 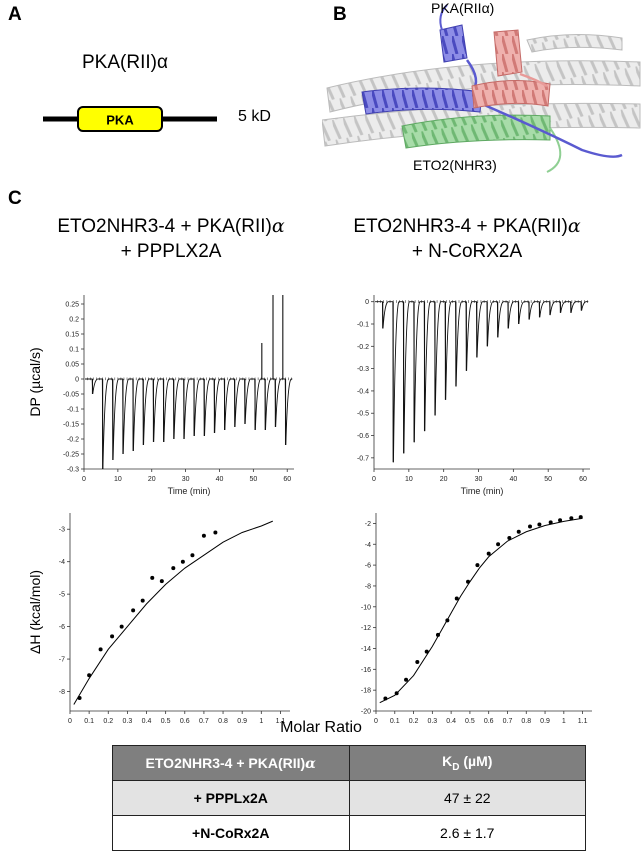 I want to click on x-tick-label: 10, so click(x=118, y=479).